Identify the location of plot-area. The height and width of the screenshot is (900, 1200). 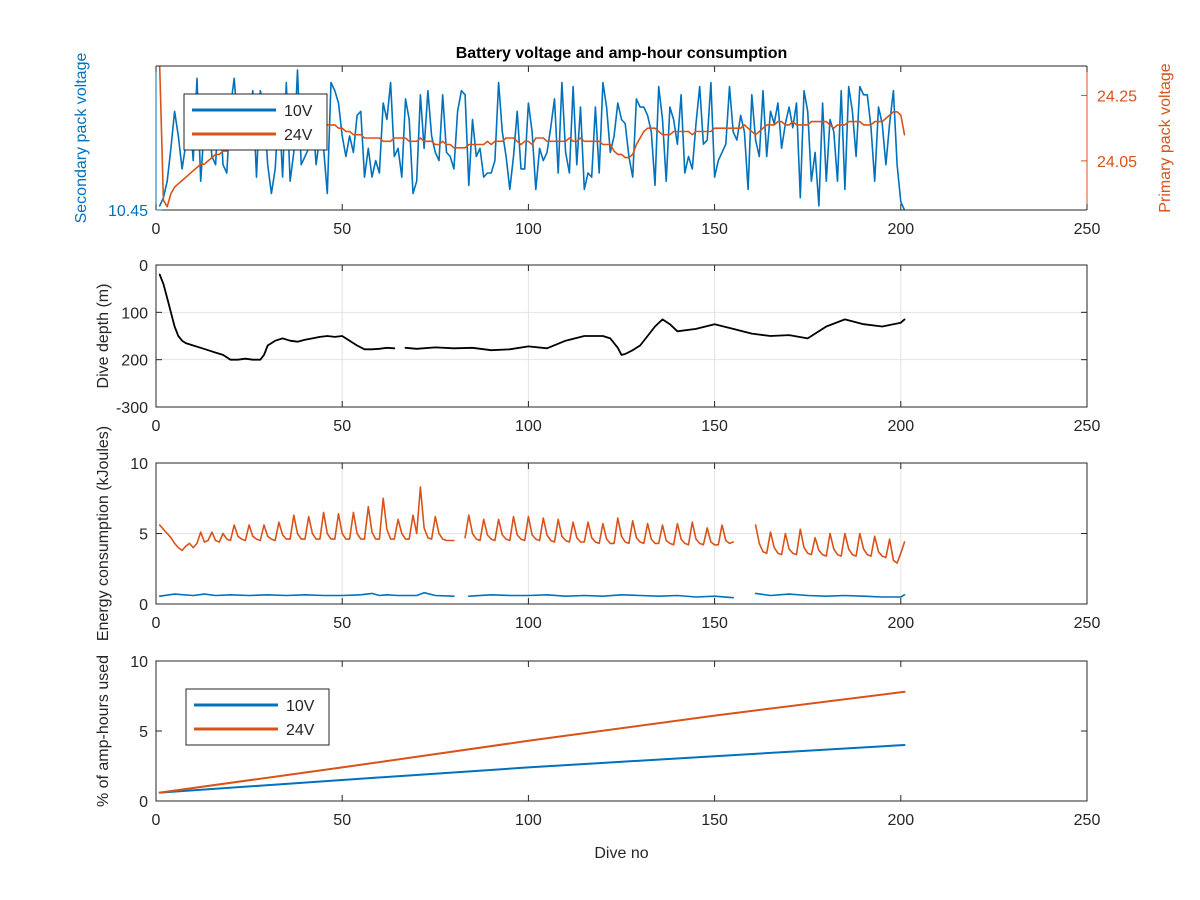
(621, 336).